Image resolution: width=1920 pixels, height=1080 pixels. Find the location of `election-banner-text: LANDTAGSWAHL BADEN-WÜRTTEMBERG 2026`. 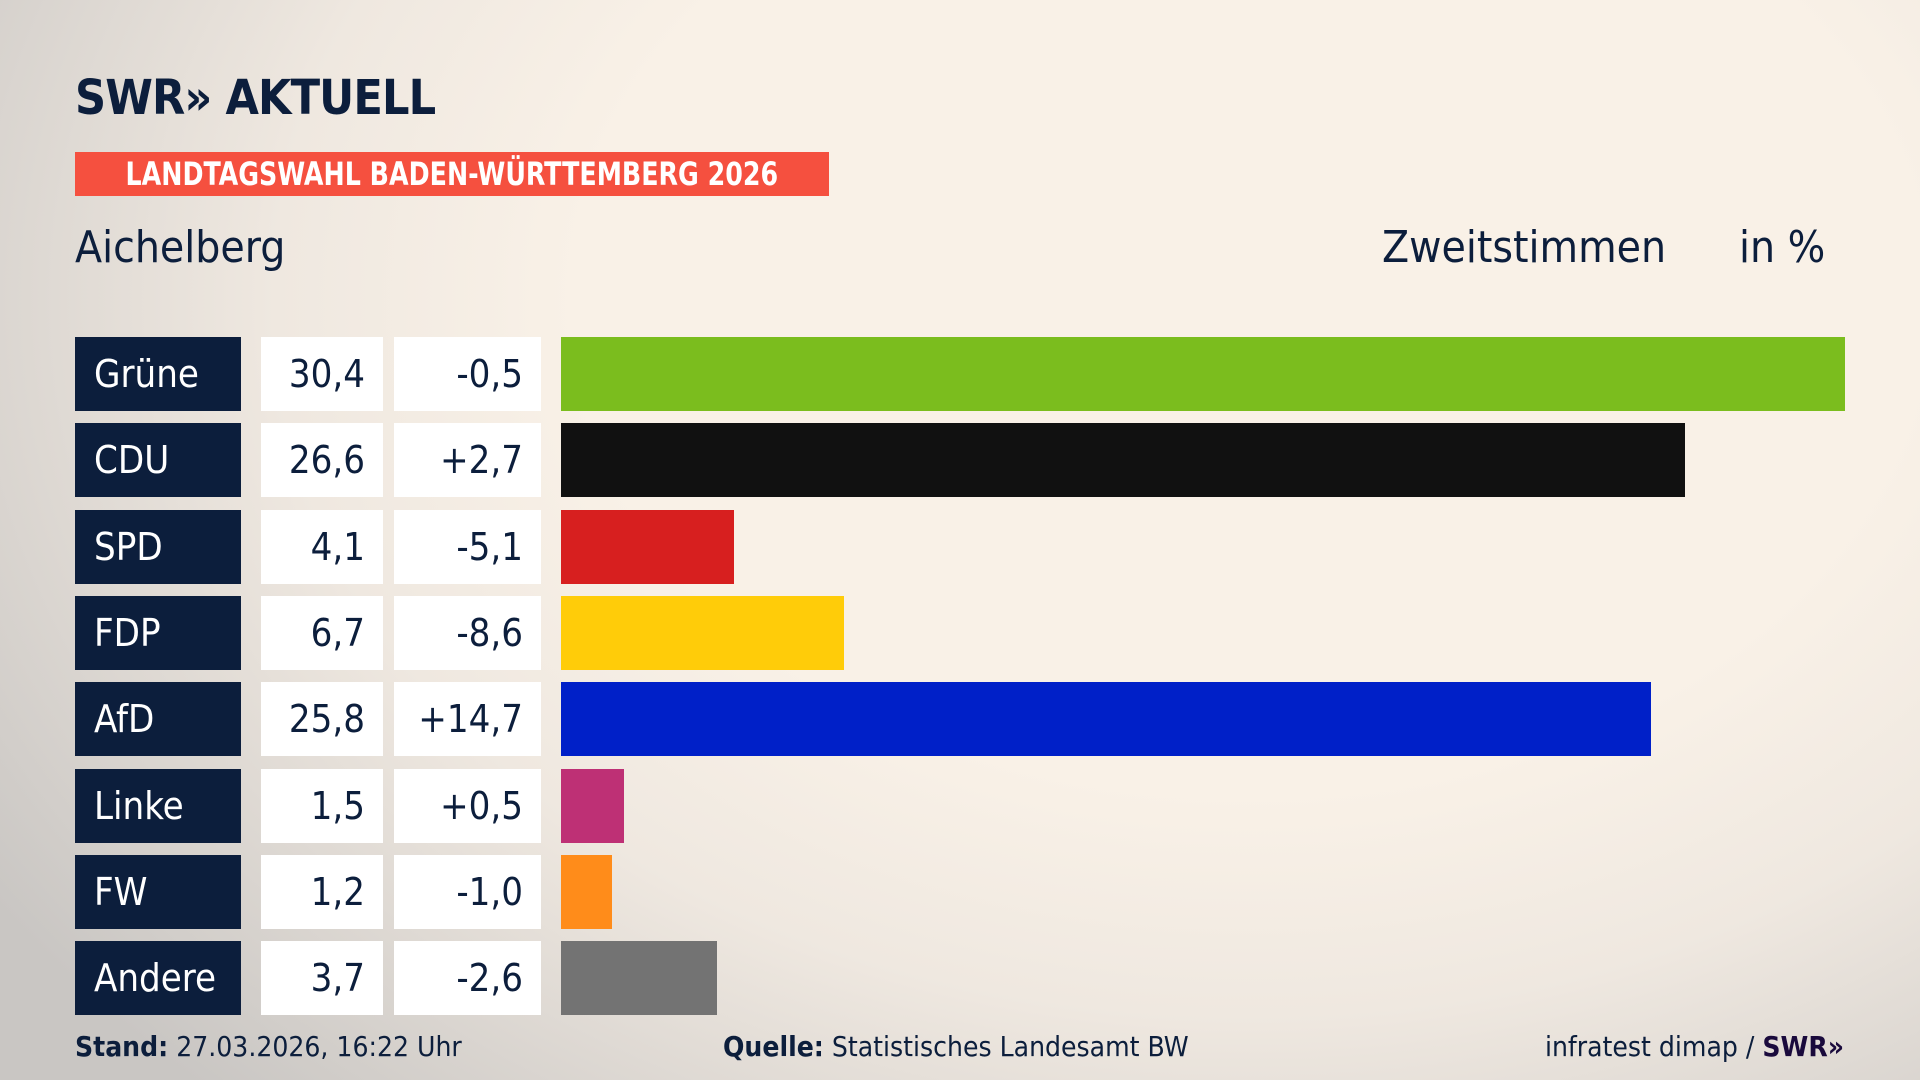

election-banner-text: LANDTAGSWAHL BADEN-WÜRTTEMBERG 2026 is located at coordinates (452, 174).